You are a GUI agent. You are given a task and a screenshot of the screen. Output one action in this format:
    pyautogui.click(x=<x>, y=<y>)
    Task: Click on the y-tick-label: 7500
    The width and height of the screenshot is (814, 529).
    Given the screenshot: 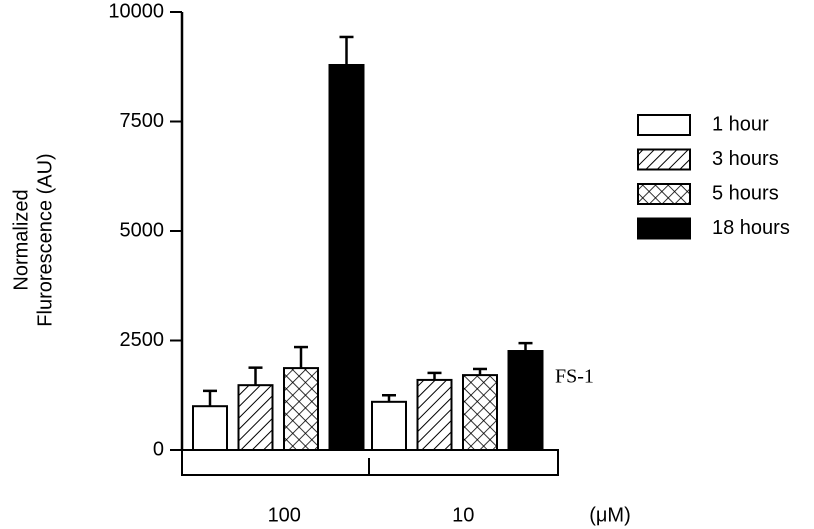 What is the action you would take?
    pyautogui.click(x=142, y=121)
    